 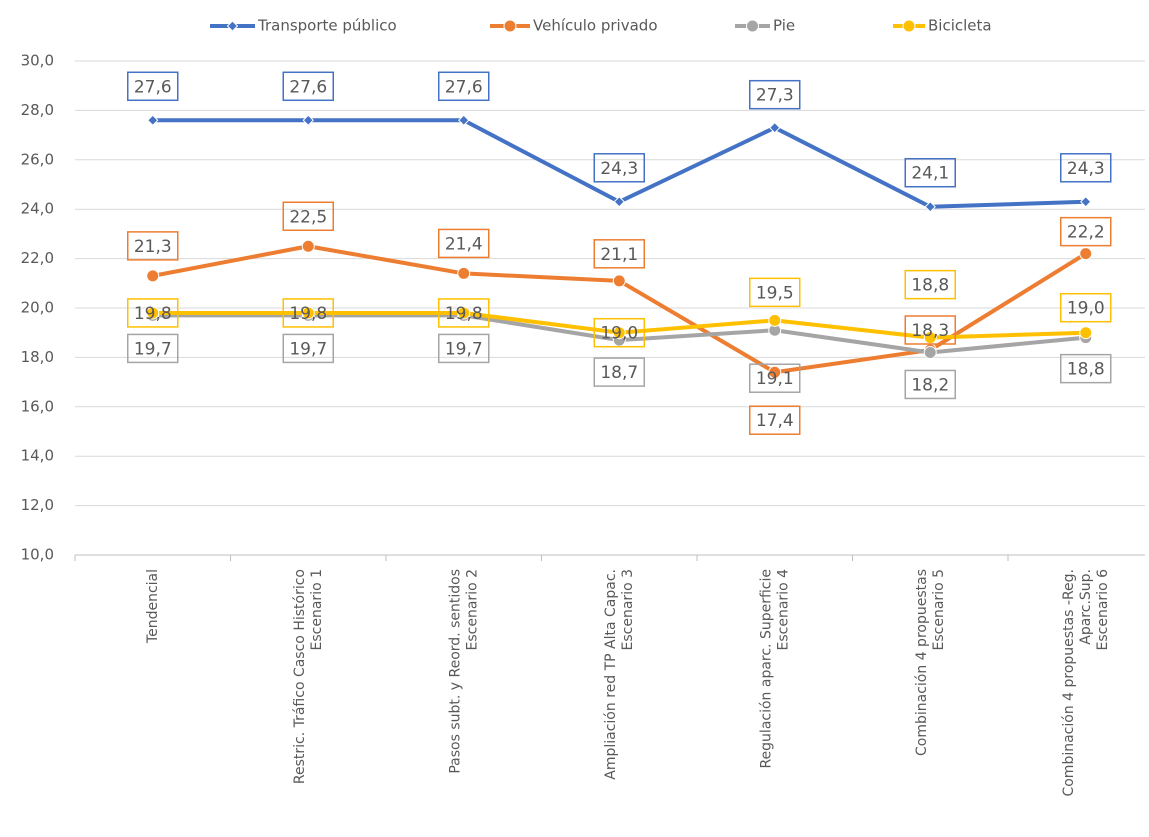 I want to click on x-tick-label: Escenario 5, so click(x=939, y=609).